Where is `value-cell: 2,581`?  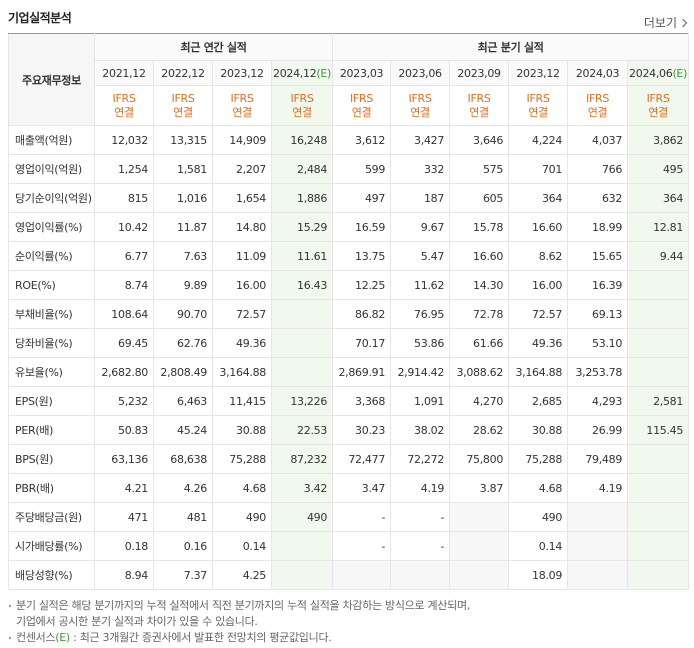
value-cell: 2,581 is located at coordinates (658, 401).